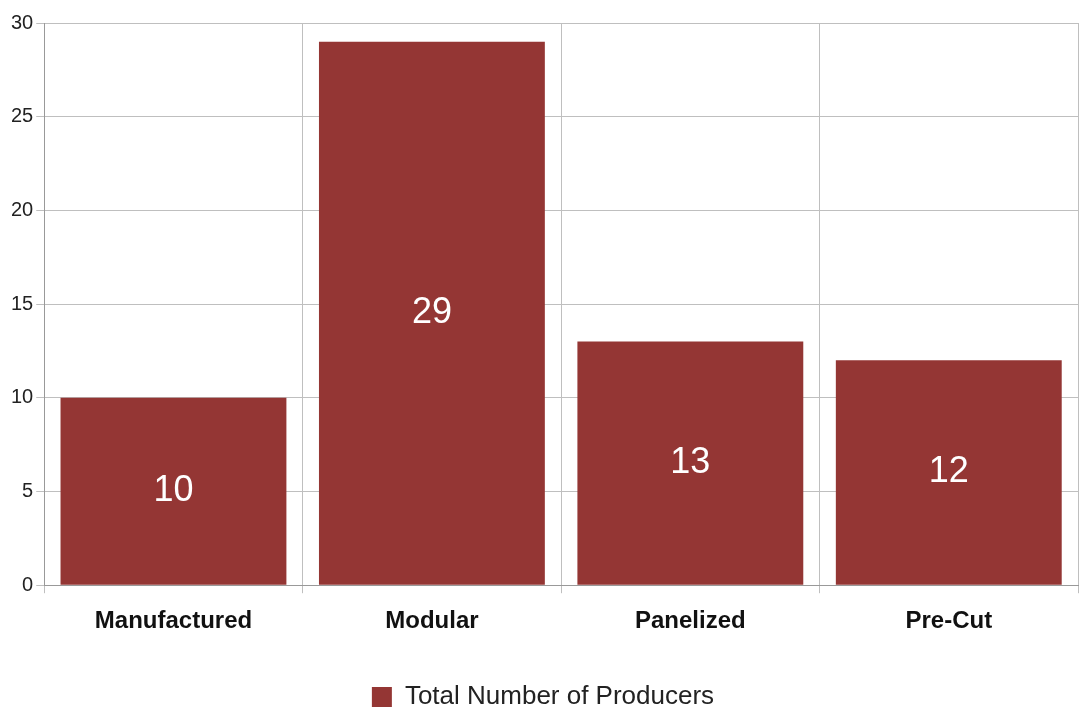  What do you see at coordinates (22, 115) in the screenshot?
I see `y-tick-label: 25` at bounding box center [22, 115].